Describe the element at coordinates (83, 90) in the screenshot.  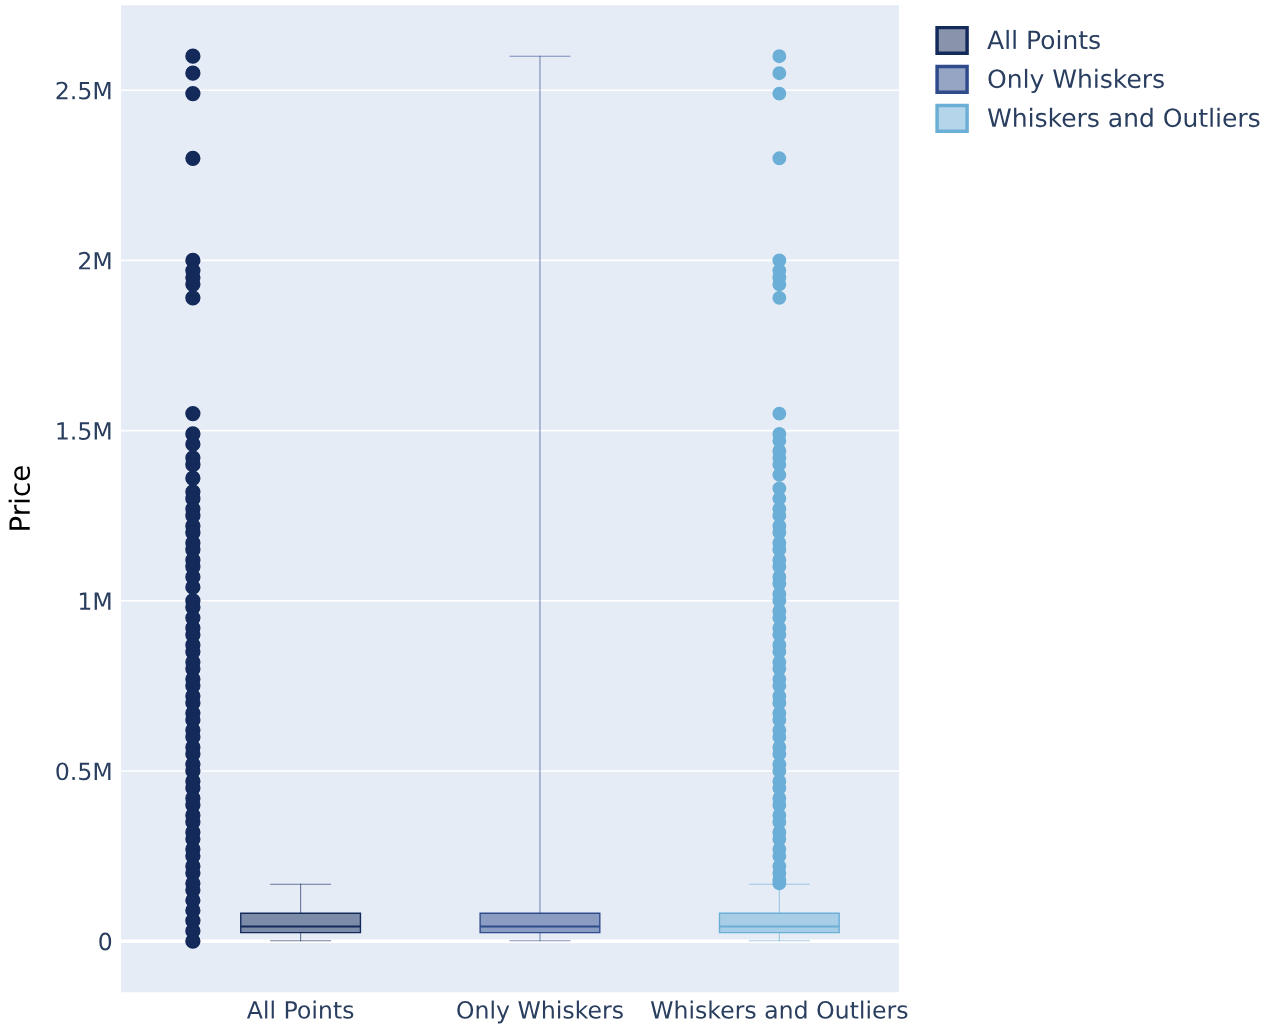
I see `y-tick-label: 2.5M` at that location.